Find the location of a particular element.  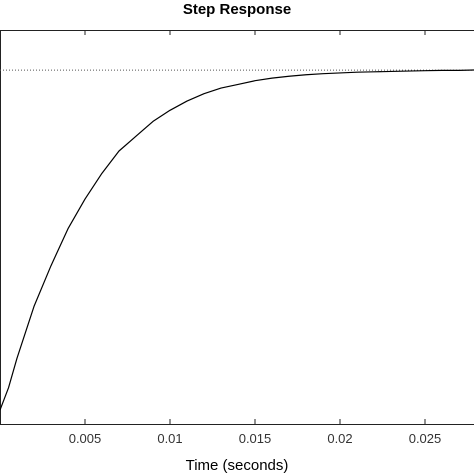

x-tick-label: 0.01 is located at coordinates (169, 438).